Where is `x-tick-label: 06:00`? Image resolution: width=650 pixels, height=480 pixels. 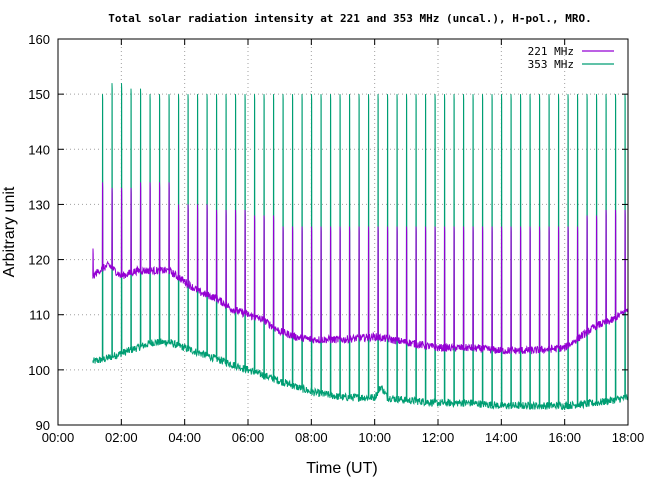 x-tick-label: 06:00 is located at coordinates (248, 437).